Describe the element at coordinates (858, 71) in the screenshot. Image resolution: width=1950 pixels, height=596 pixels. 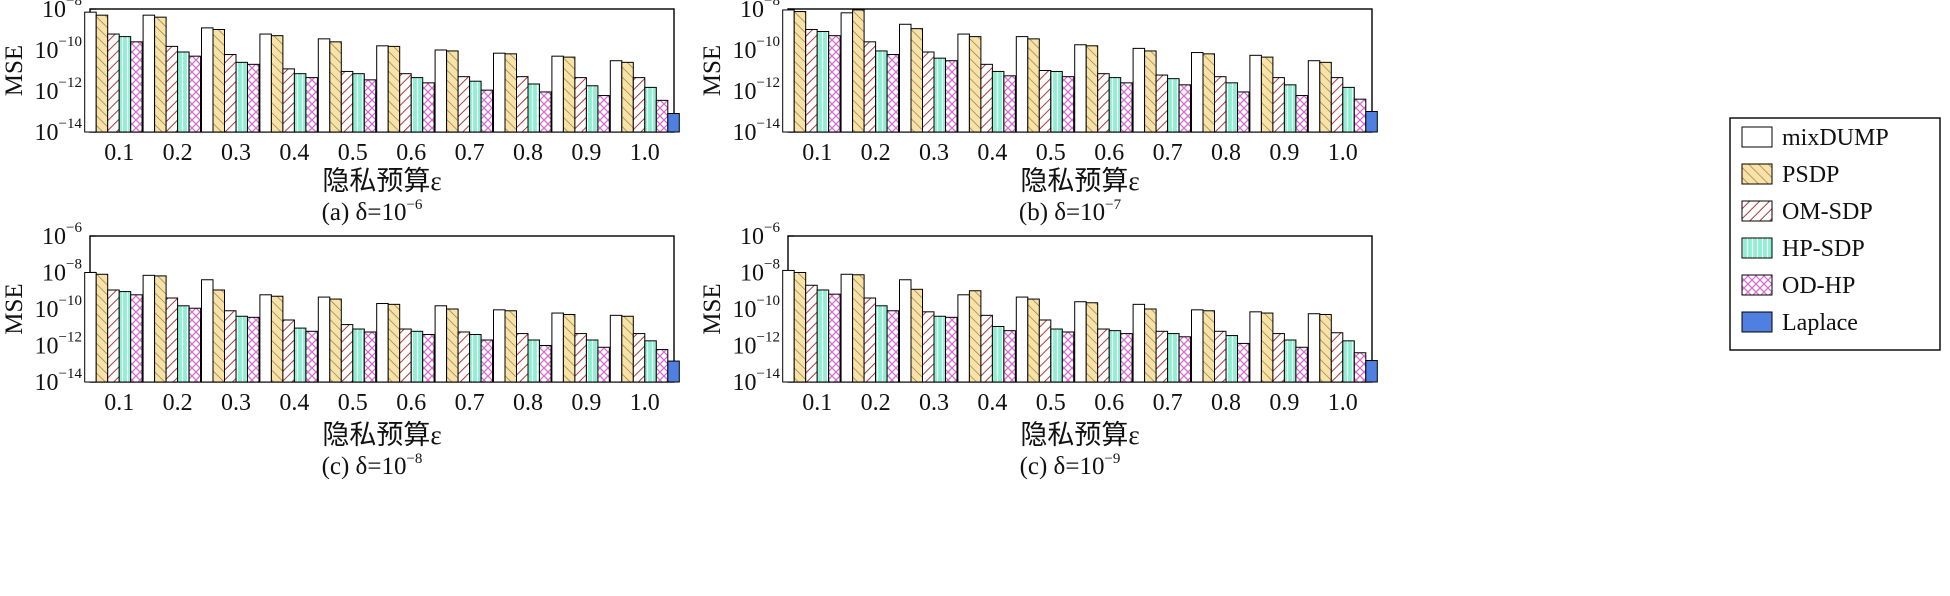
I see `bar-psdp-0.2` at that location.